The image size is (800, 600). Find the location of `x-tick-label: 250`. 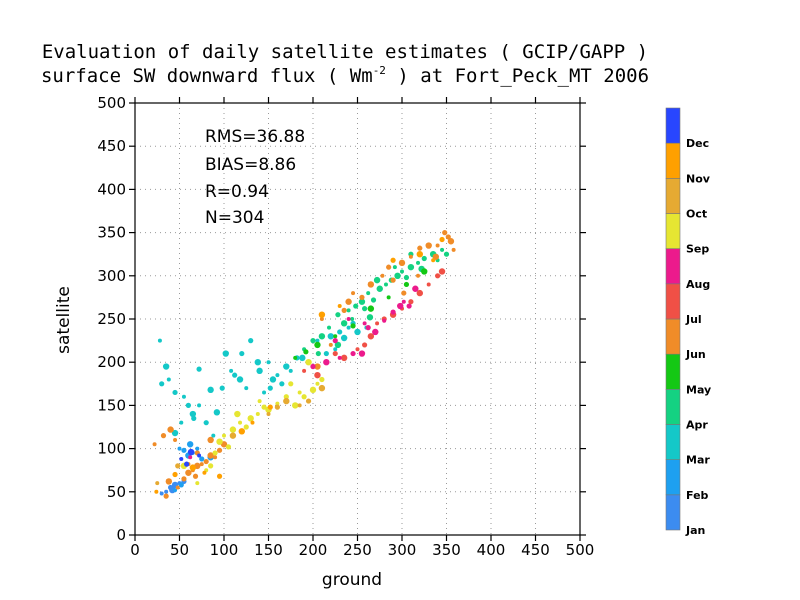

x-tick-label: 250 is located at coordinates (357, 550).